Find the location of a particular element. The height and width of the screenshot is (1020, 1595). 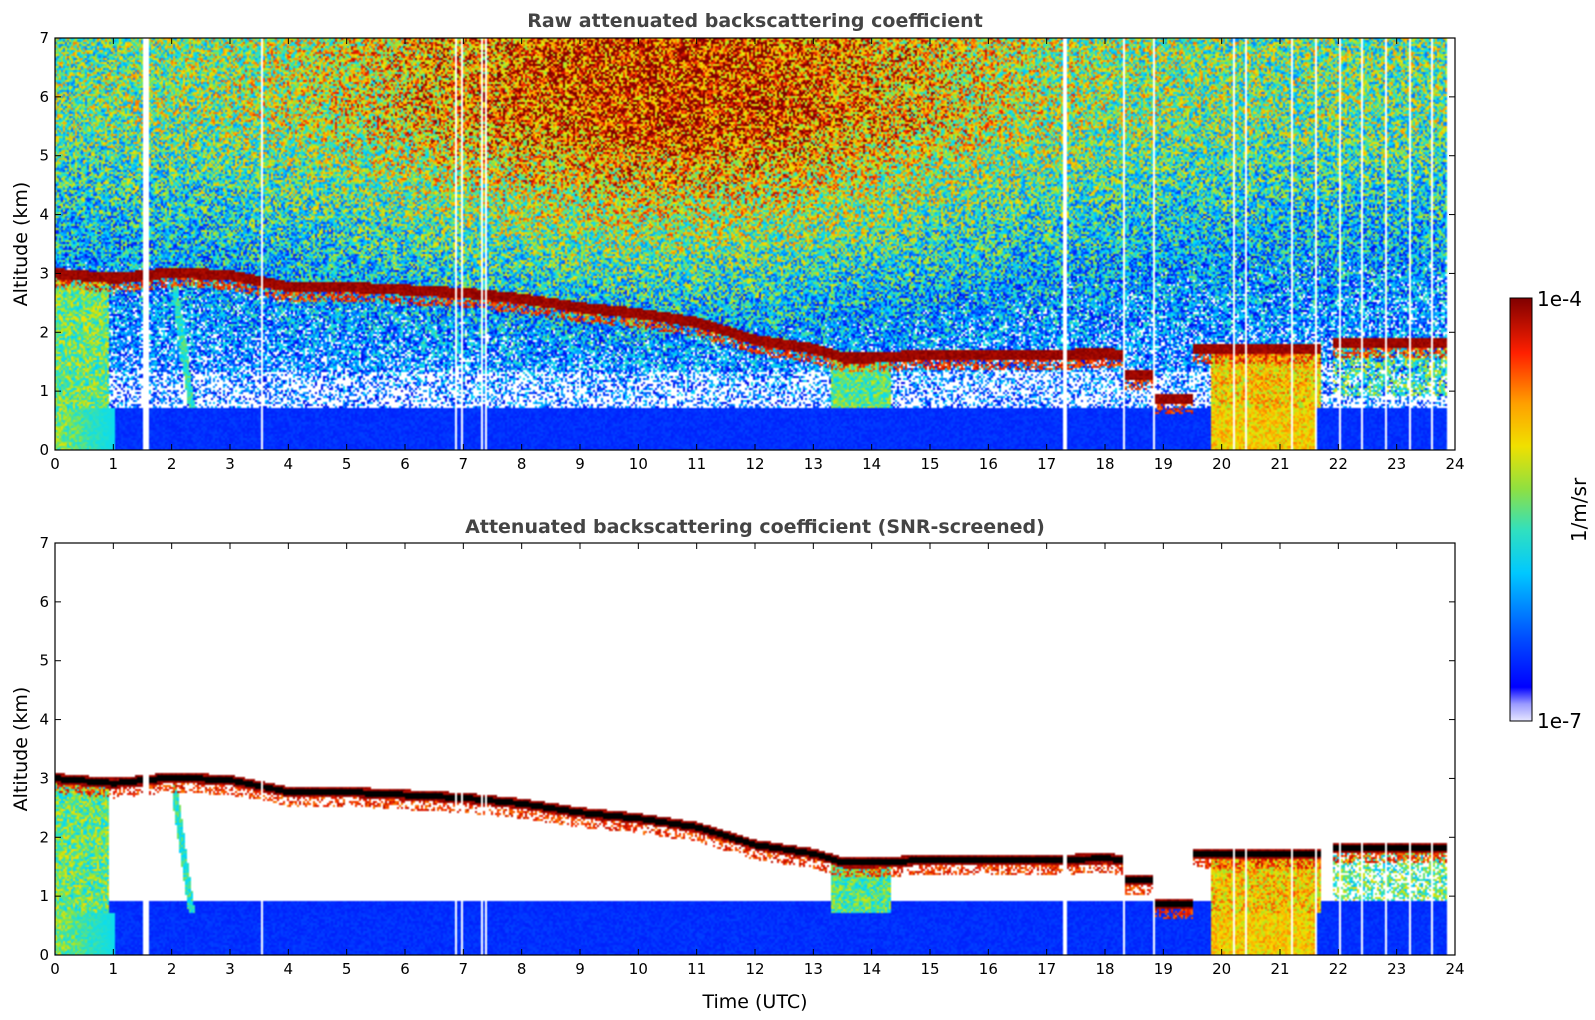

colorbar-max-label: 1e-4 is located at coordinates (1559, 299).